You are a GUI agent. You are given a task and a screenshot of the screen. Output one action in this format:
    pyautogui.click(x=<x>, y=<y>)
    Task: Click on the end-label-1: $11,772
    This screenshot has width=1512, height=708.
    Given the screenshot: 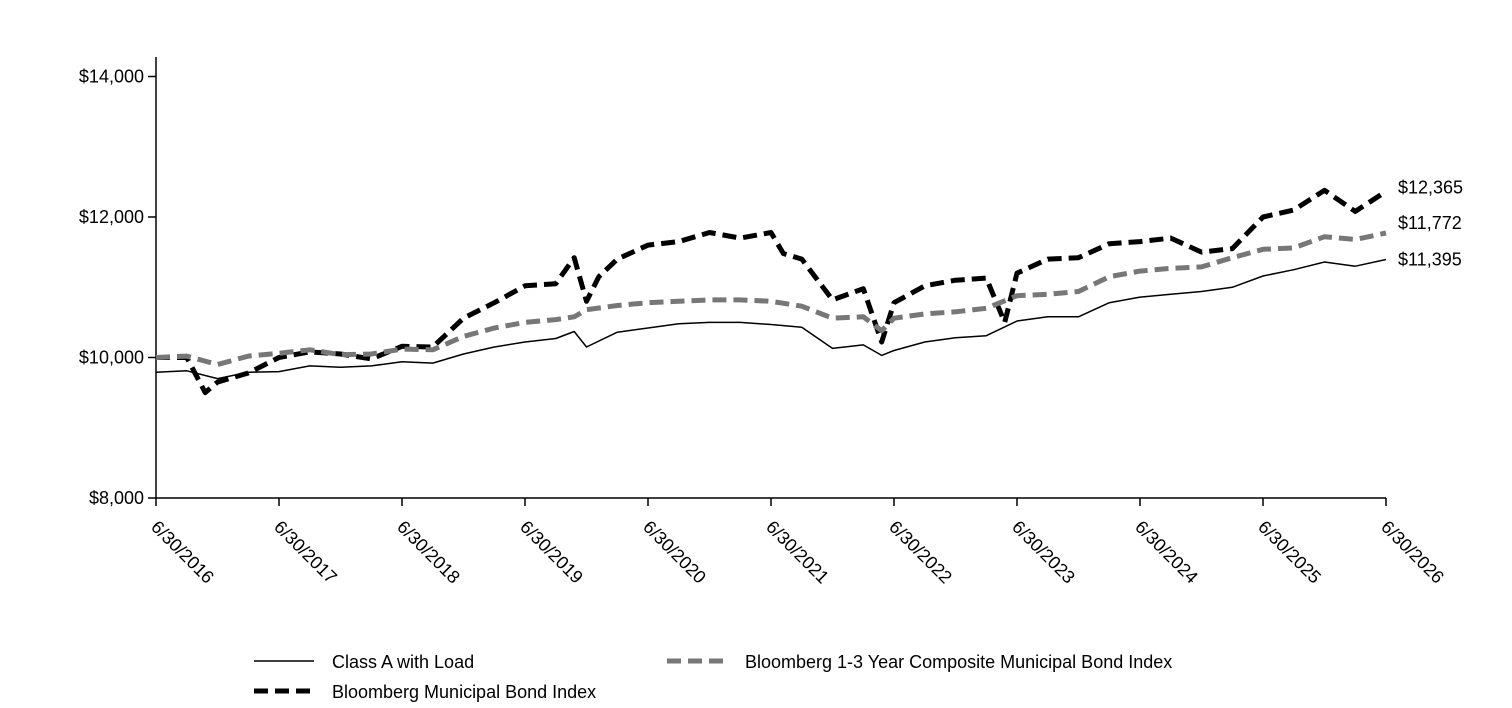 What is the action you would take?
    pyautogui.click(x=1430, y=223)
    